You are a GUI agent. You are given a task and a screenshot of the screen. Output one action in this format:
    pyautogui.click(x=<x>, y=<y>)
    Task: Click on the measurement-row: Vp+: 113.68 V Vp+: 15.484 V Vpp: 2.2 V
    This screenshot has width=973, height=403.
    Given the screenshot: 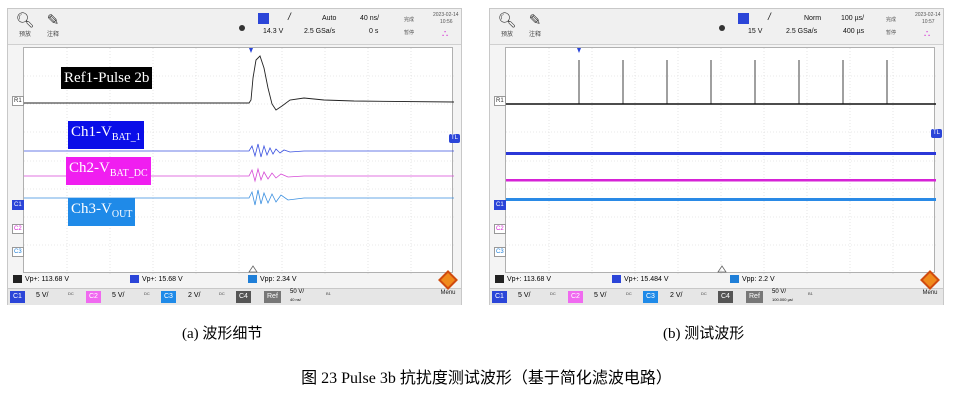 What is the action you would take?
    pyautogui.click(x=716, y=280)
    